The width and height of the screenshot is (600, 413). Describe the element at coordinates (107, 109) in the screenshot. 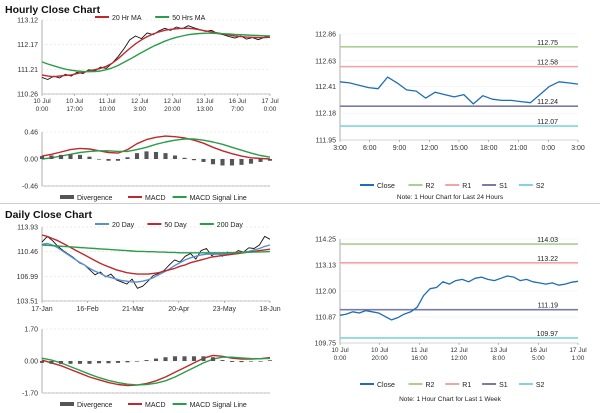

I see `x-tick-label: 10:00` at that location.